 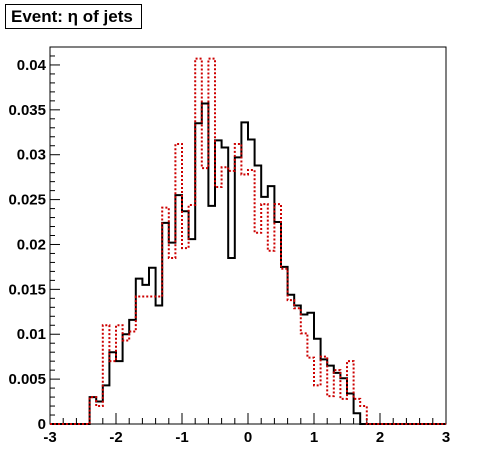 What do you see at coordinates (27, 110) in the screenshot?
I see `y-tick-label: 0.035` at bounding box center [27, 110].